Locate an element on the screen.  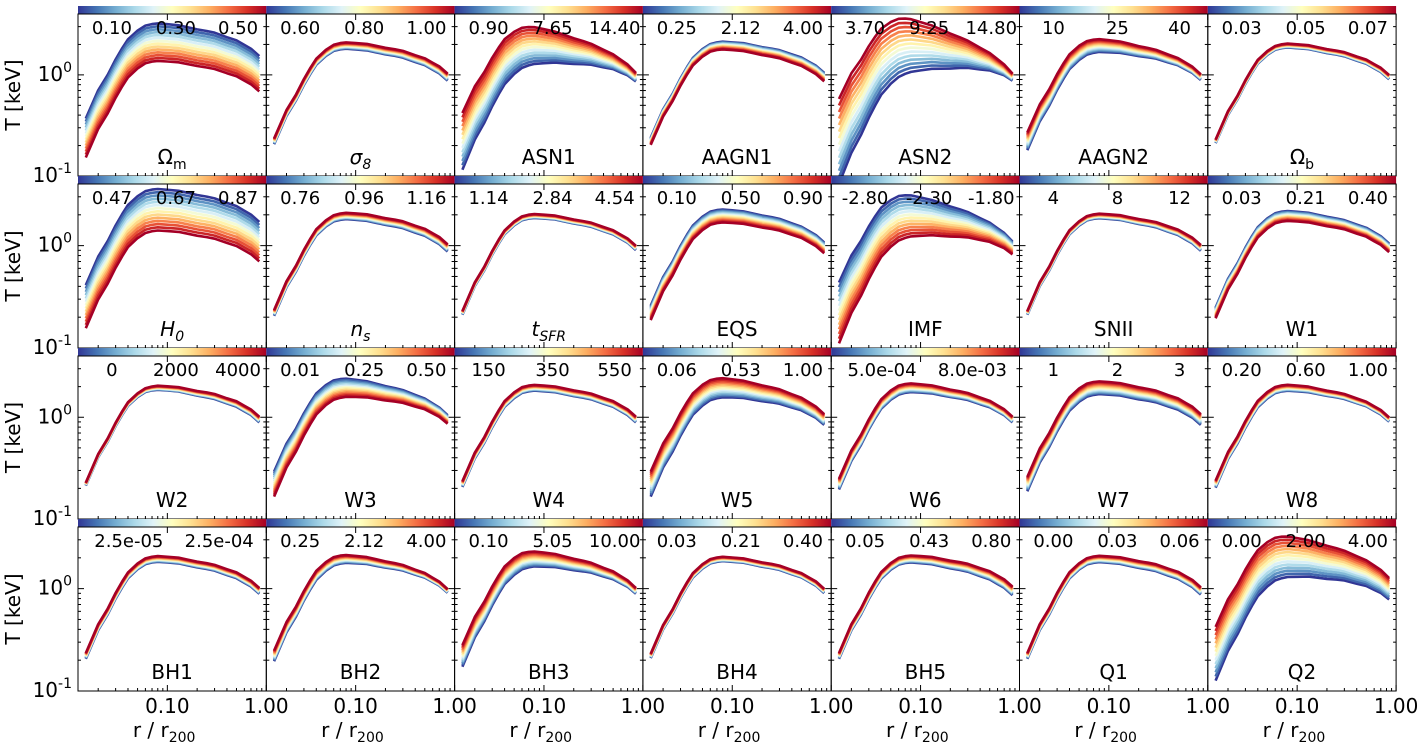
colorbar-tick-label: 0.40 is located at coordinates (1368, 198).